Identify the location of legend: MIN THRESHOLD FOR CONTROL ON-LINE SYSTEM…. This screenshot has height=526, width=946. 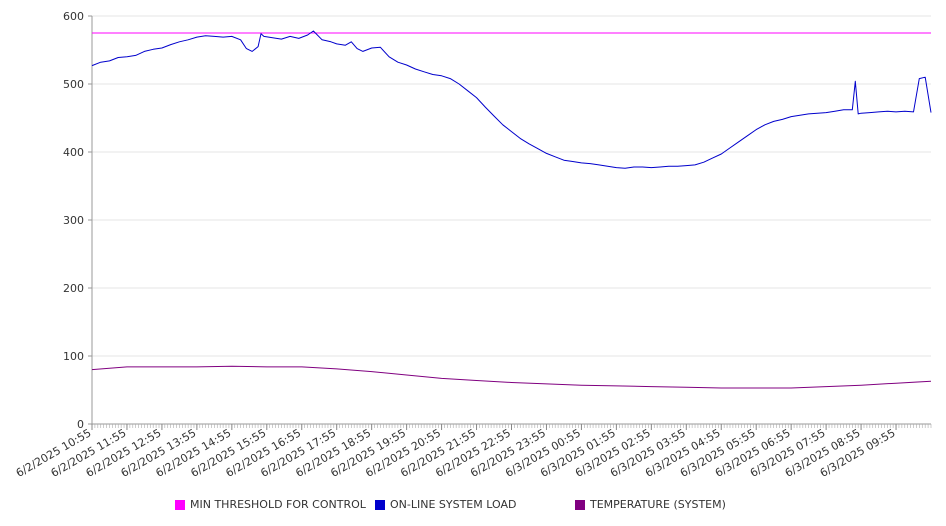
(555, 506).